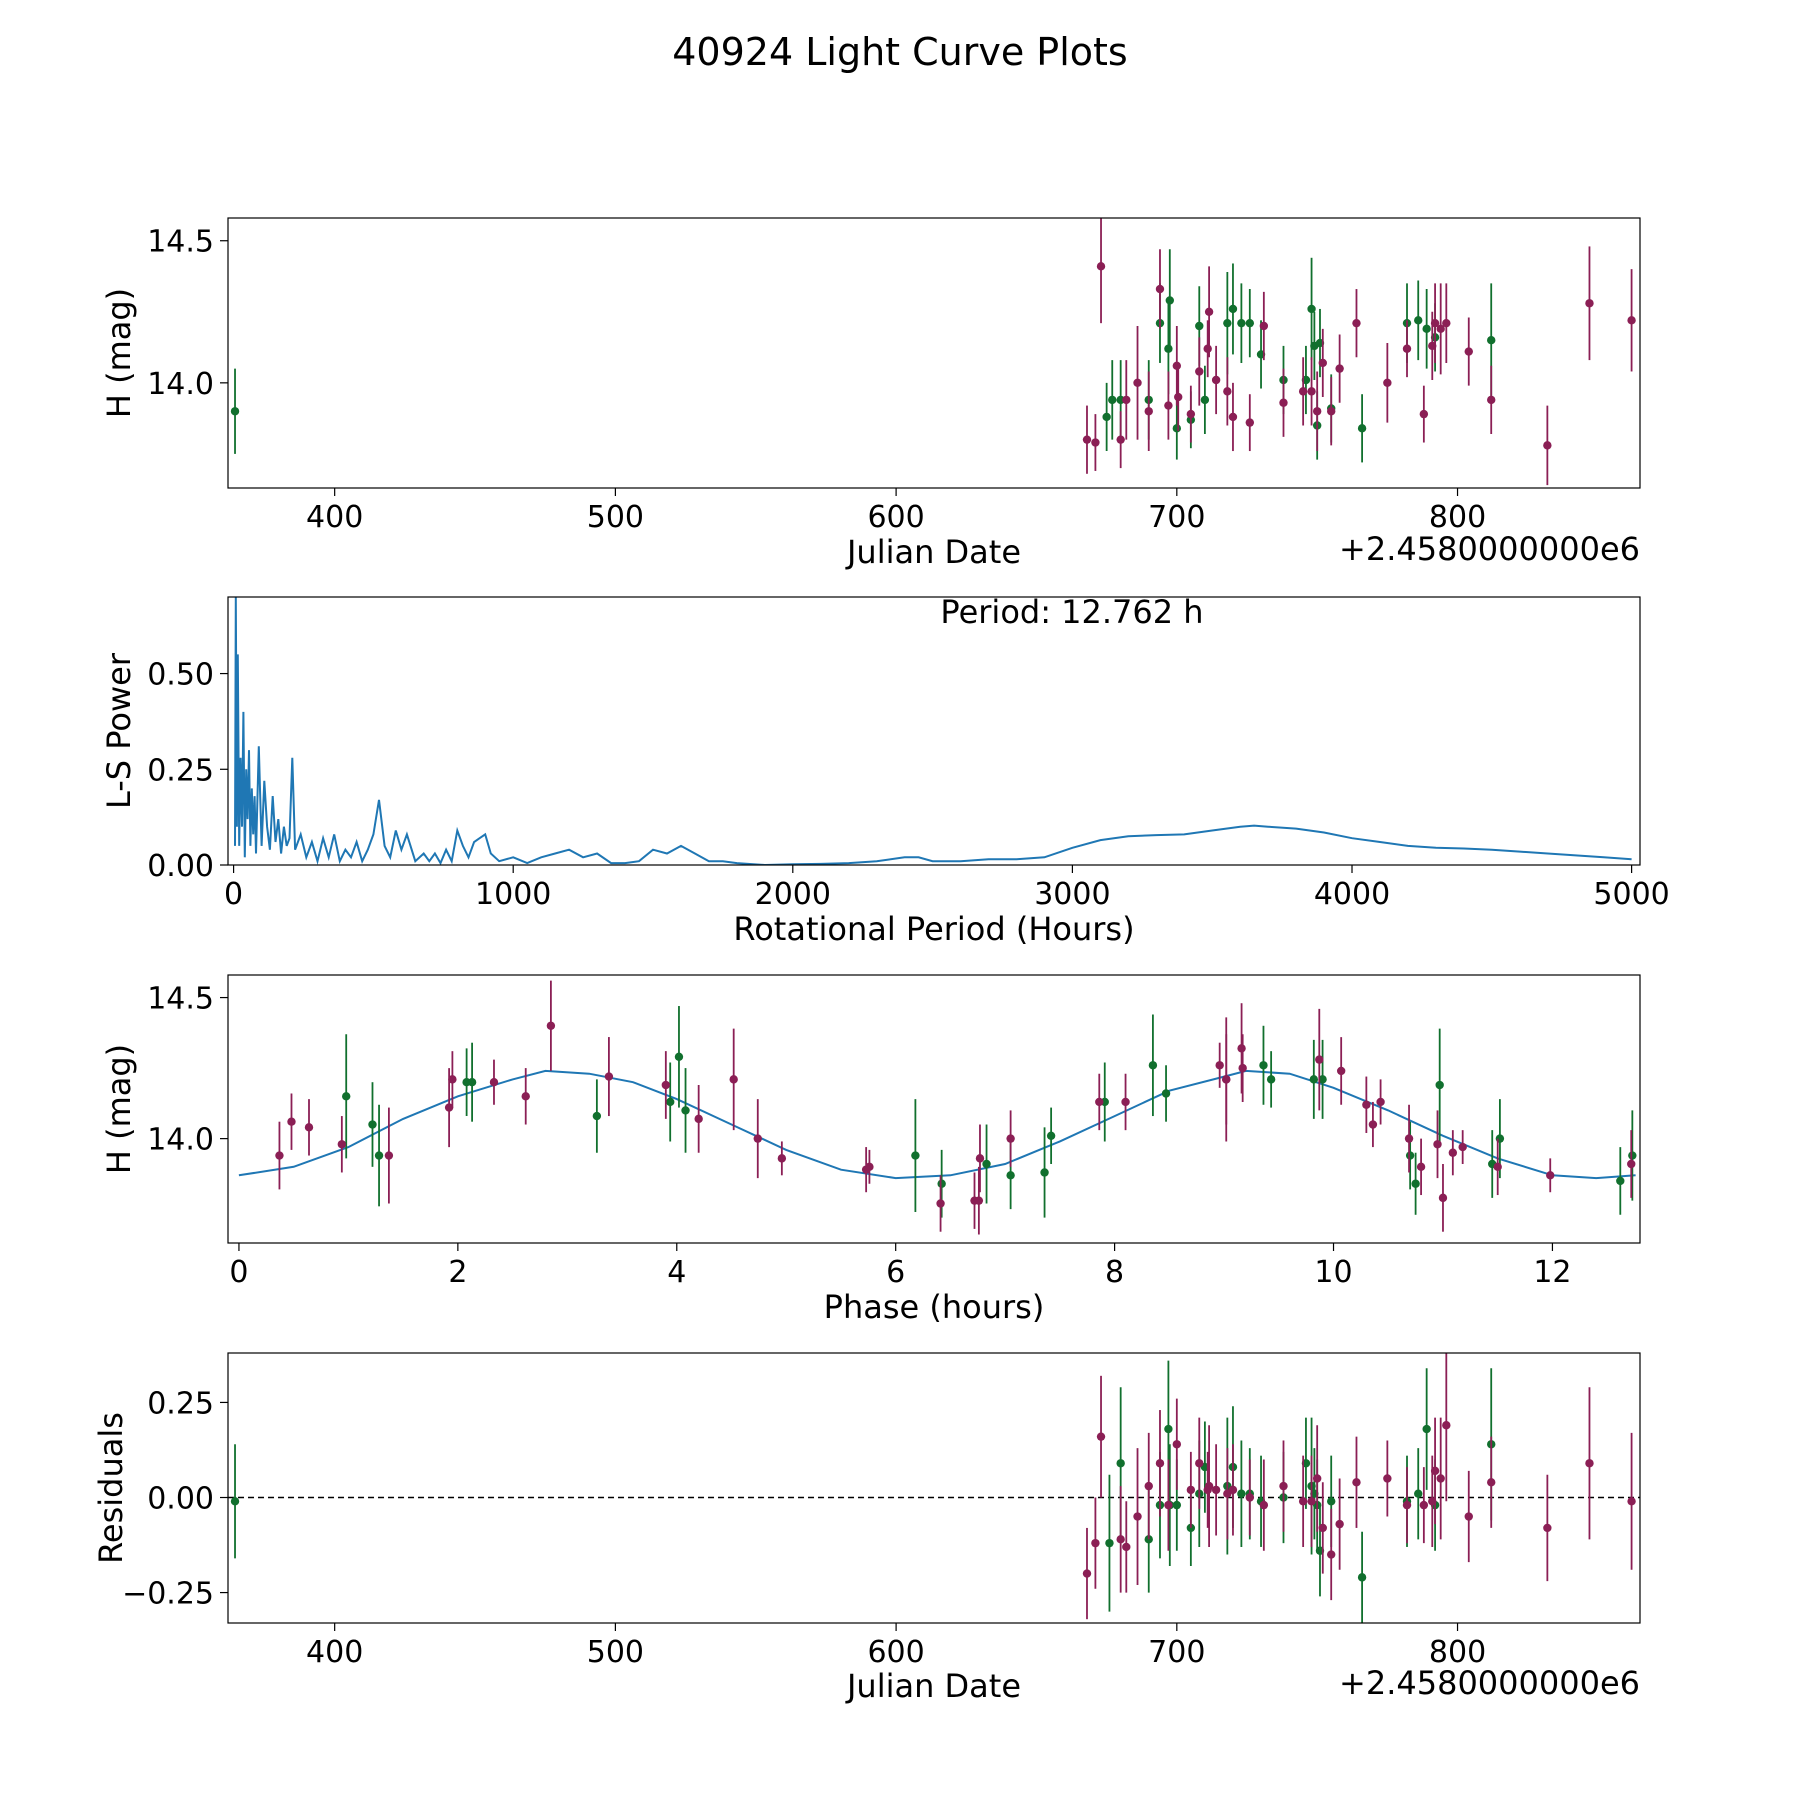 This screenshot has height=1800, width=1800. Describe the element at coordinates (816, 380) in the screenshot. I see `panel-lightcurve-ticks: 400 500 600 700 800 14.0 14.5` at that location.